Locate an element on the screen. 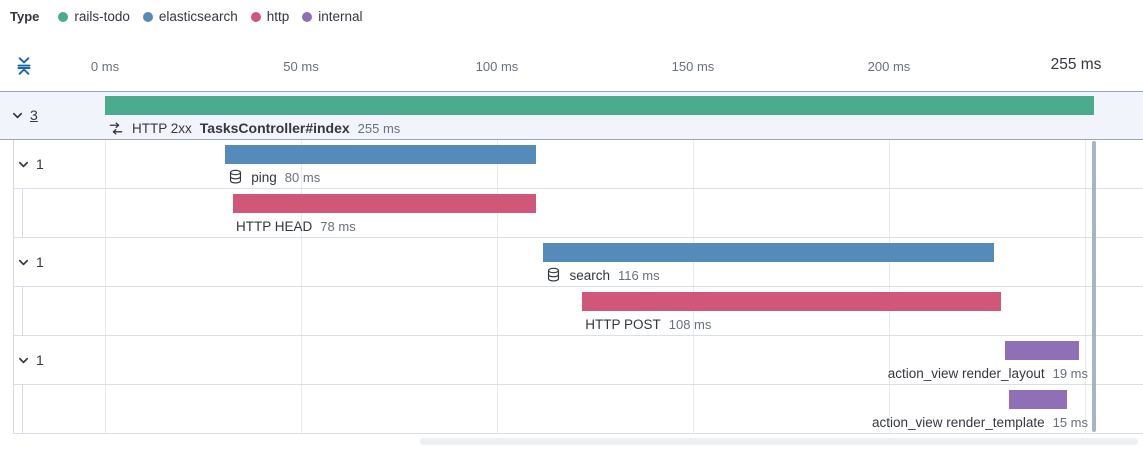 This screenshot has width=1143, height=449. span-bar-http-head is located at coordinates (384, 203).